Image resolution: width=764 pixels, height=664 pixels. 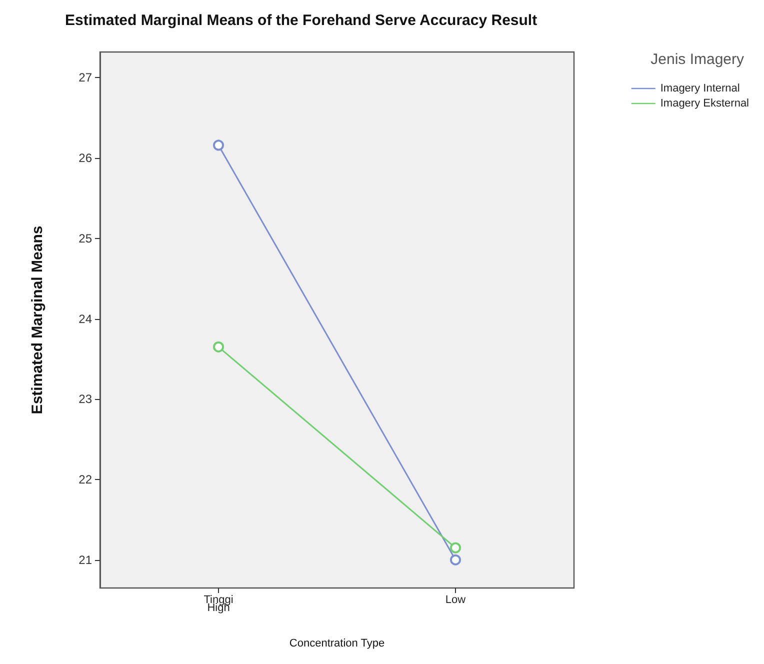 What do you see at coordinates (700, 88) in the screenshot?
I see `legend-label: Imagery Internal` at bounding box center [700, 88].